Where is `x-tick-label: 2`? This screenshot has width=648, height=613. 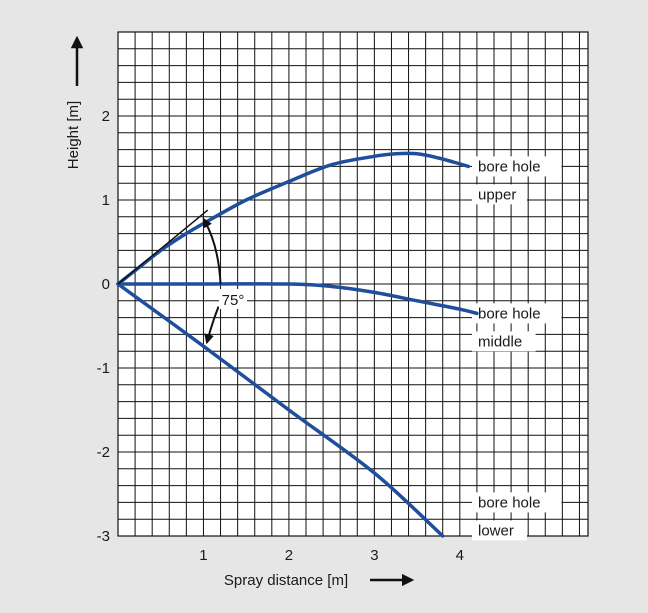
x-tick-label: 2 is located at coordinates (289, 555).